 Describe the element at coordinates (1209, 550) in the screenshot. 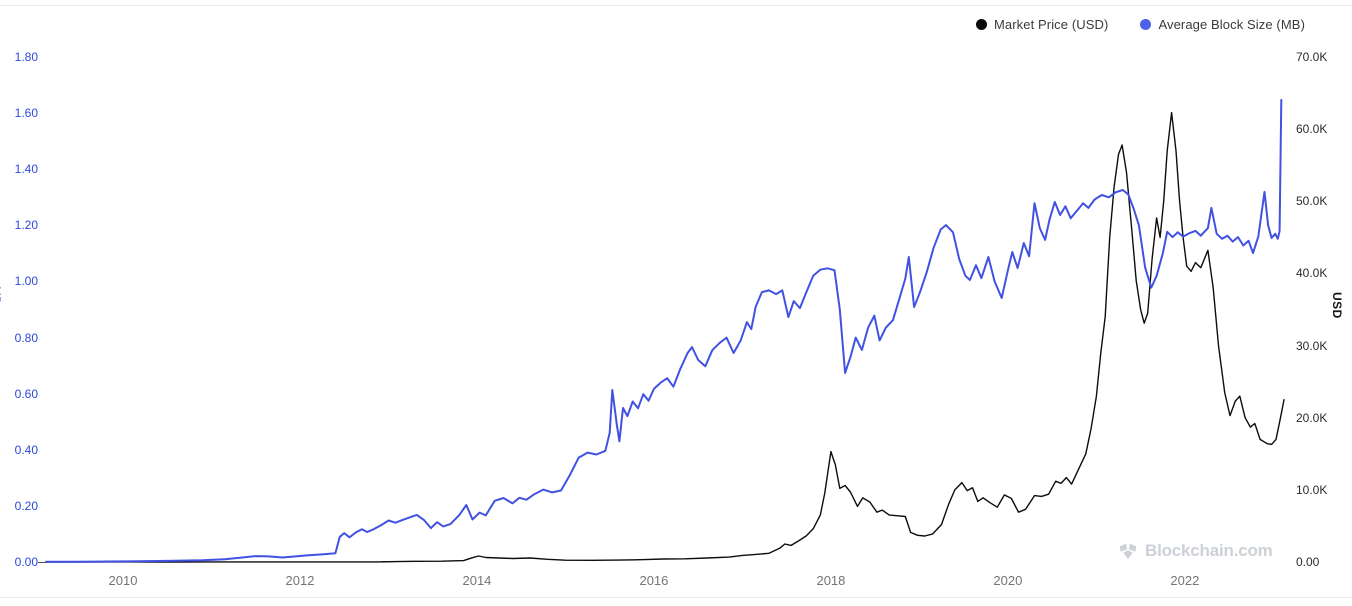

I see `watermark-text: Blockchain.com` at that location.